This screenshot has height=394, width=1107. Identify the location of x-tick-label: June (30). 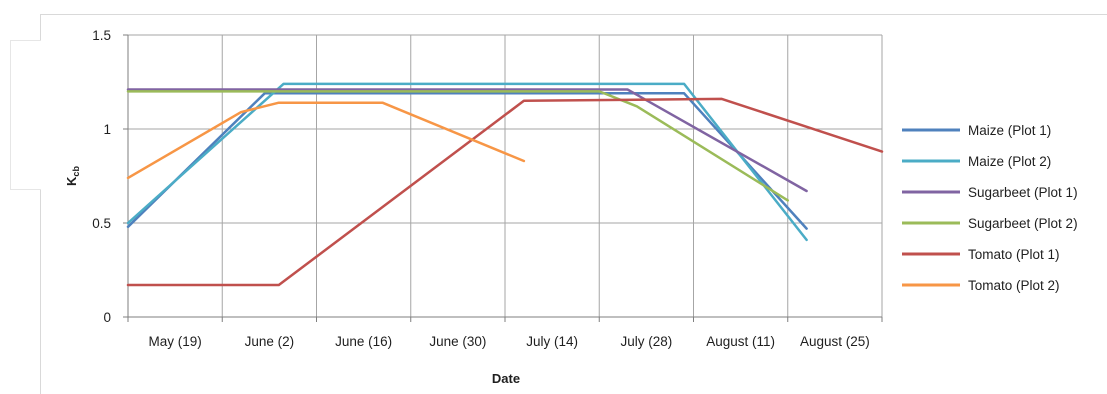
(457, 341).